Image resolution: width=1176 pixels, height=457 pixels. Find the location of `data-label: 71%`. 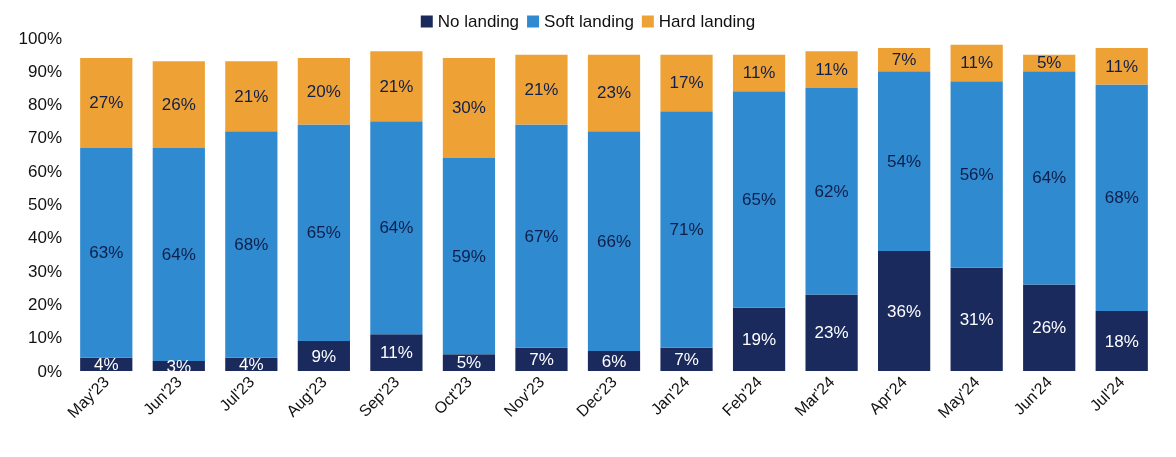

data-label: 71% is located at coordinates (686, 229).